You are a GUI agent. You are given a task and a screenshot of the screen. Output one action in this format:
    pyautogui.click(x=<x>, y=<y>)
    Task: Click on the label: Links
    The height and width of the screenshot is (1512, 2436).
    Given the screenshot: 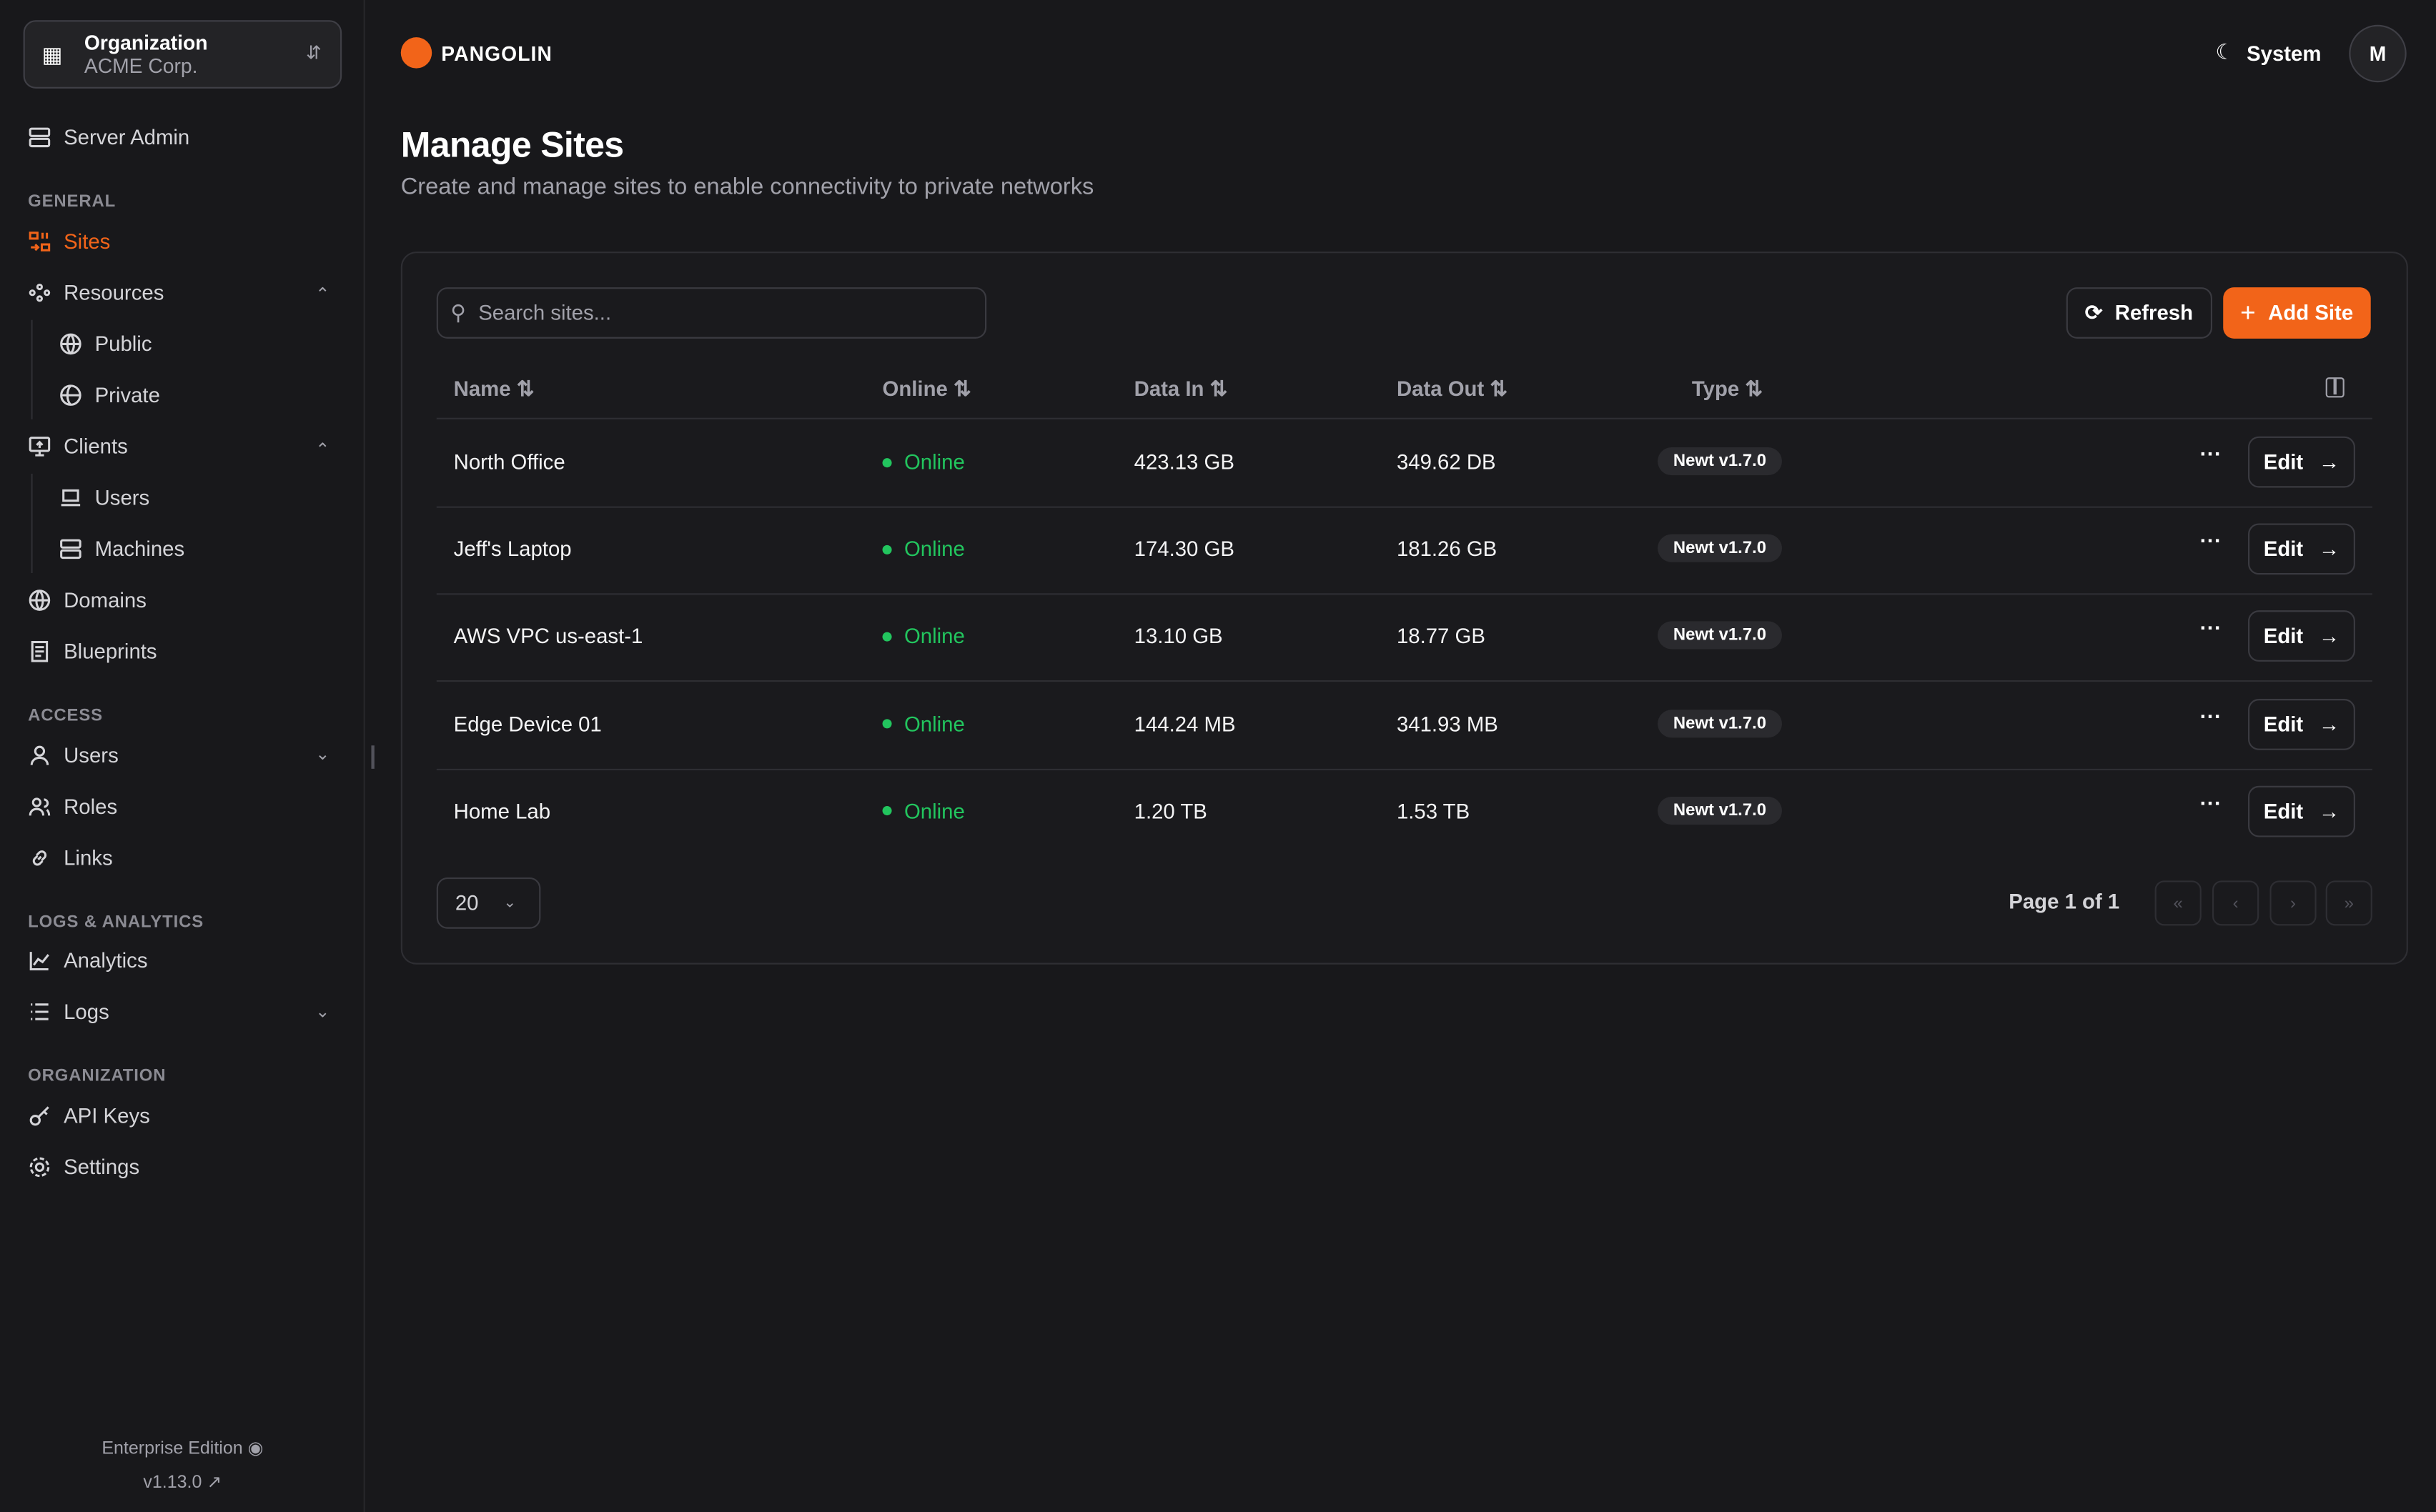 What is the action you would take?
    pyautogui.click(x=89, y=858)
    